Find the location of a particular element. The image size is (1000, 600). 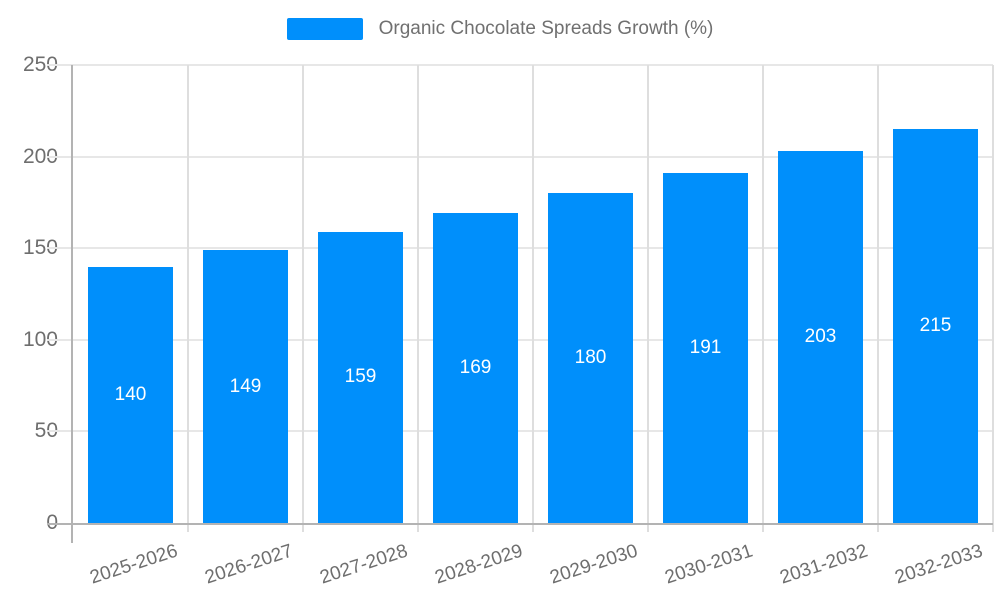

x-axis-line is located at coordinates (520, 524).